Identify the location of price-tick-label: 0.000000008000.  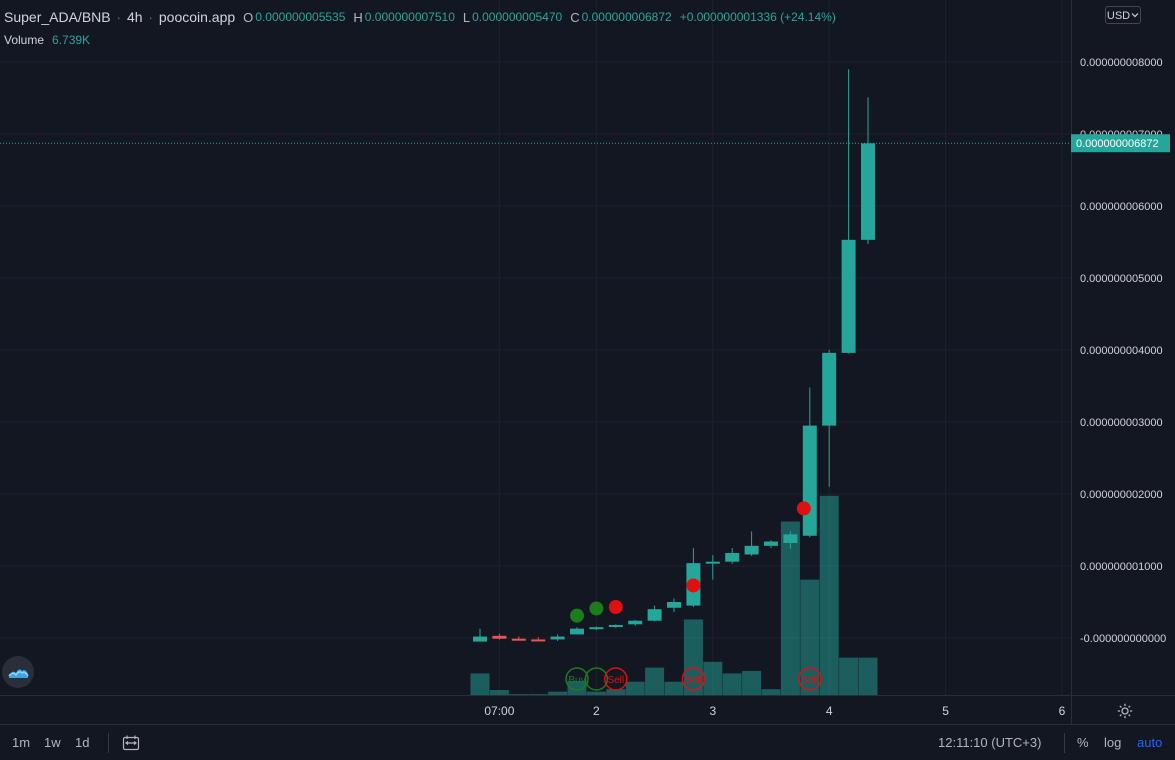
(1121, 63).